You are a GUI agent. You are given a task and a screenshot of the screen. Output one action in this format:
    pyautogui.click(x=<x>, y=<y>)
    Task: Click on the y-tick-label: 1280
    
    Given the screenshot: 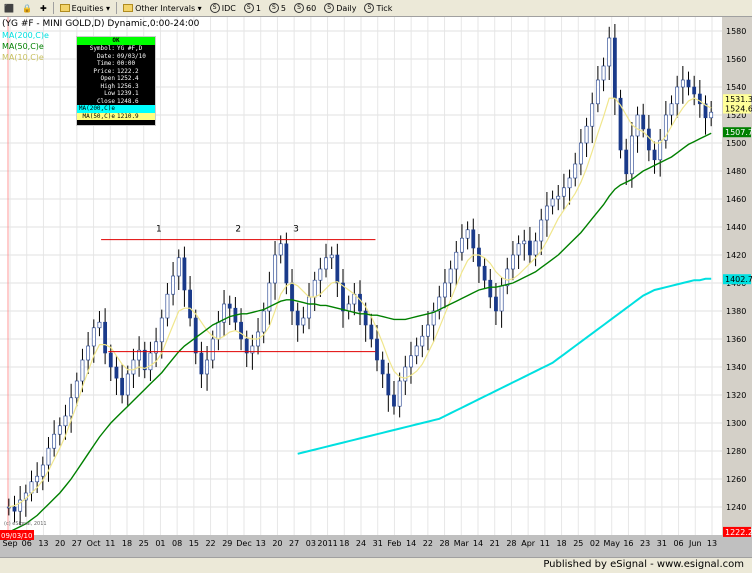 What is the action you would take?
    pyautogui.click(x=736, y=451)
    